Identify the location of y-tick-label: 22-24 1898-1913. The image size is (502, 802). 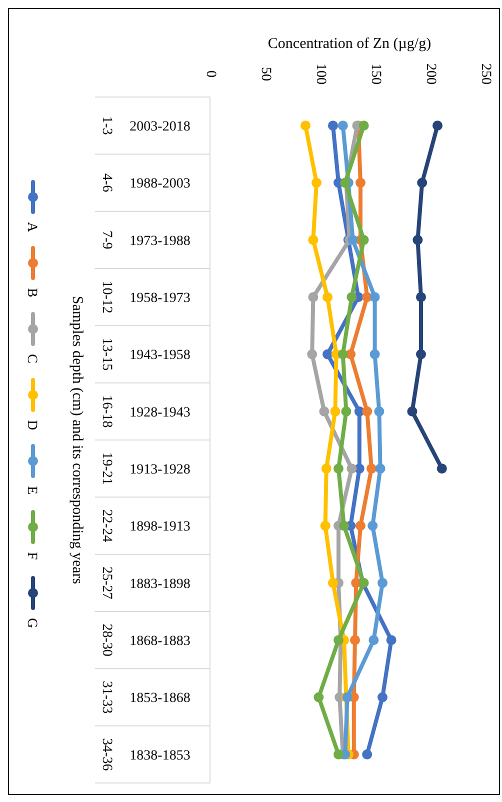
(144, 525).